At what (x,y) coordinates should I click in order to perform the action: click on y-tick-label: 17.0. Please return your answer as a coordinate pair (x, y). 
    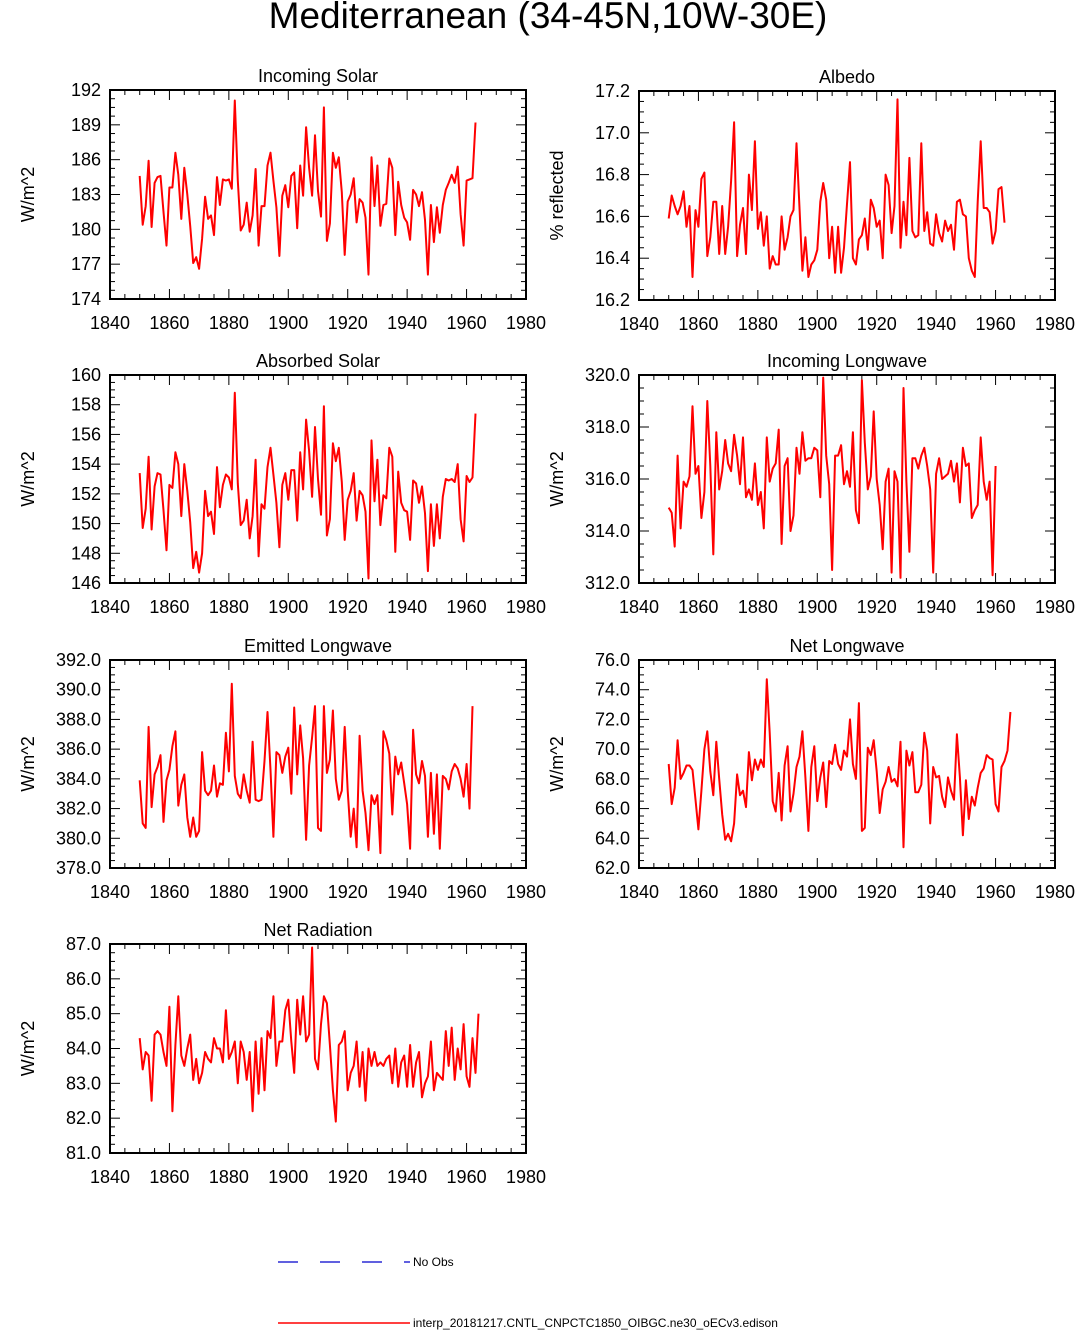
    Looking at the image, I should click on (612, 133).